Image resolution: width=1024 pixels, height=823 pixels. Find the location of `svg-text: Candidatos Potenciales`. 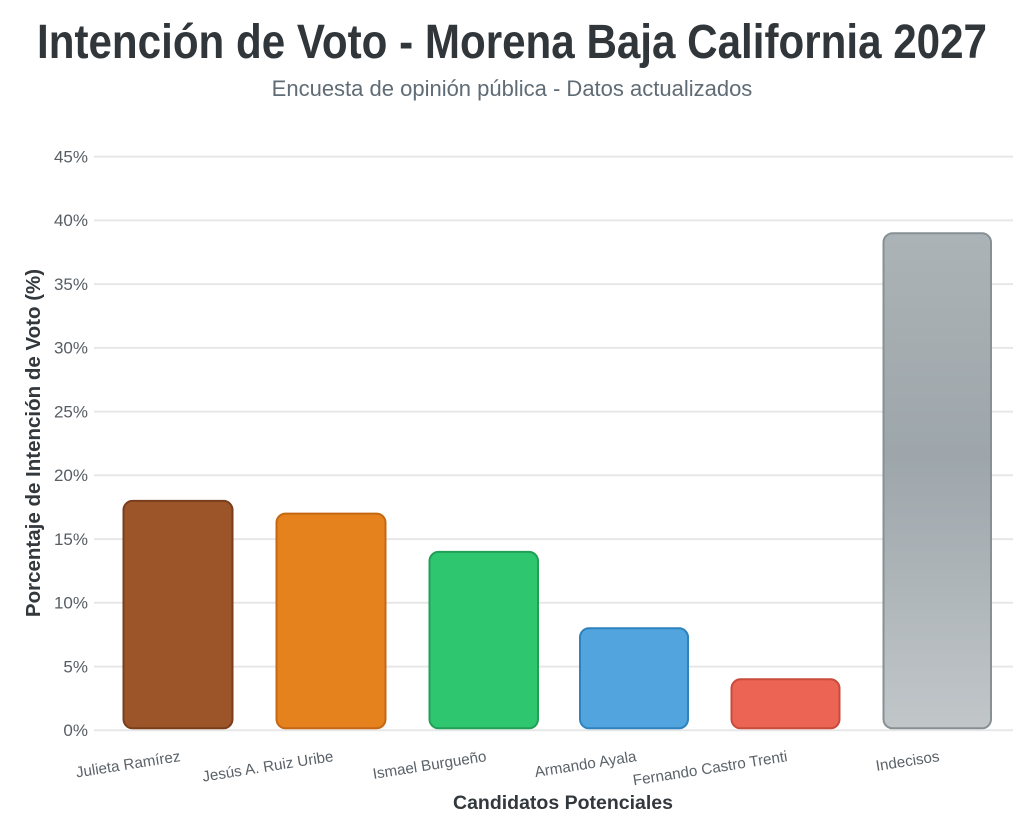

svg-text: Candidatos Potenciales is located at coordinates (563, 803).